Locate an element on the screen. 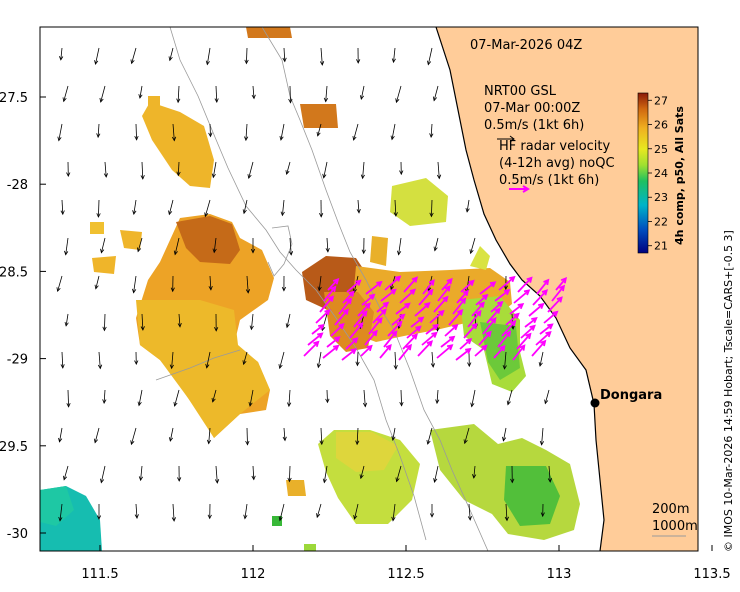 The height and width of the screenshot is (592, 740). depth-label-1000m: 1000m is located at coordinates (675, 526).